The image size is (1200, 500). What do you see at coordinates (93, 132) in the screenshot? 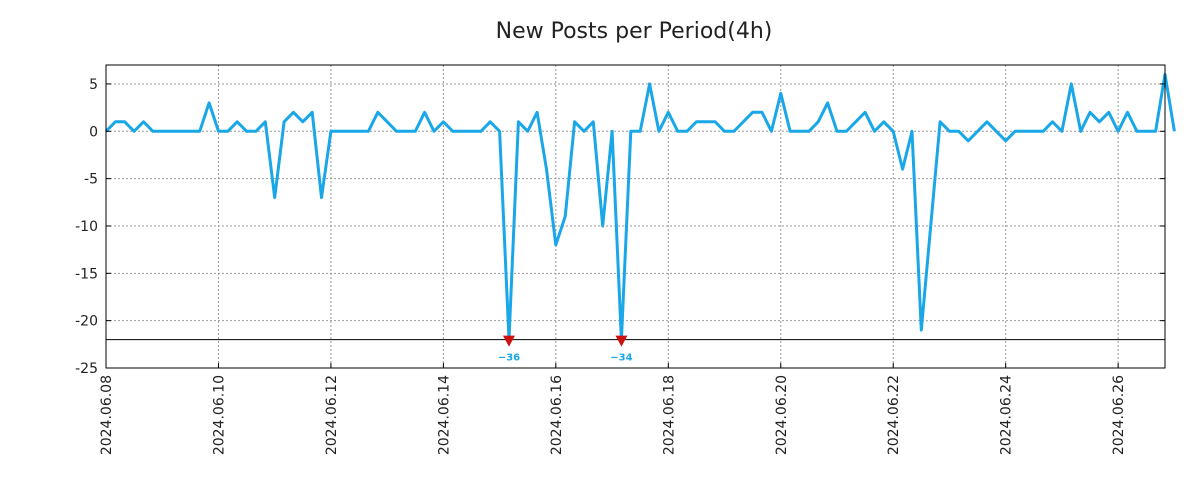
I see `y-tick-label: 0` at bounding box center [93, 132].